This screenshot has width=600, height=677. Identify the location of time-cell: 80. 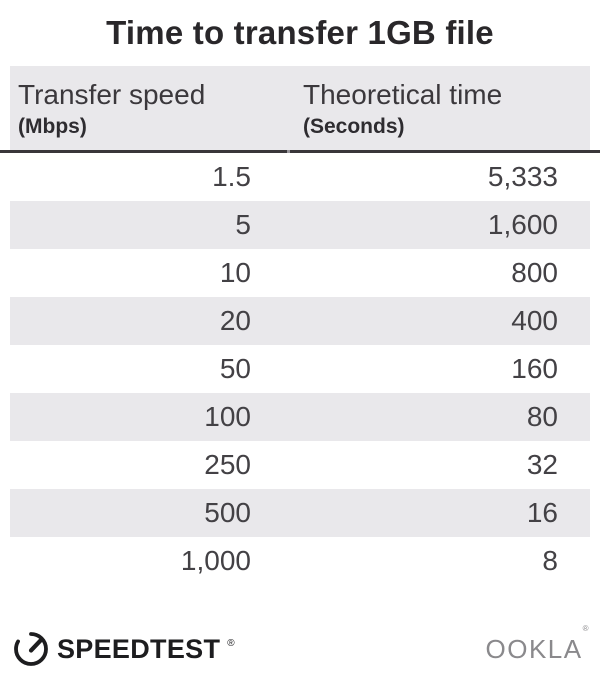
(542, 416).